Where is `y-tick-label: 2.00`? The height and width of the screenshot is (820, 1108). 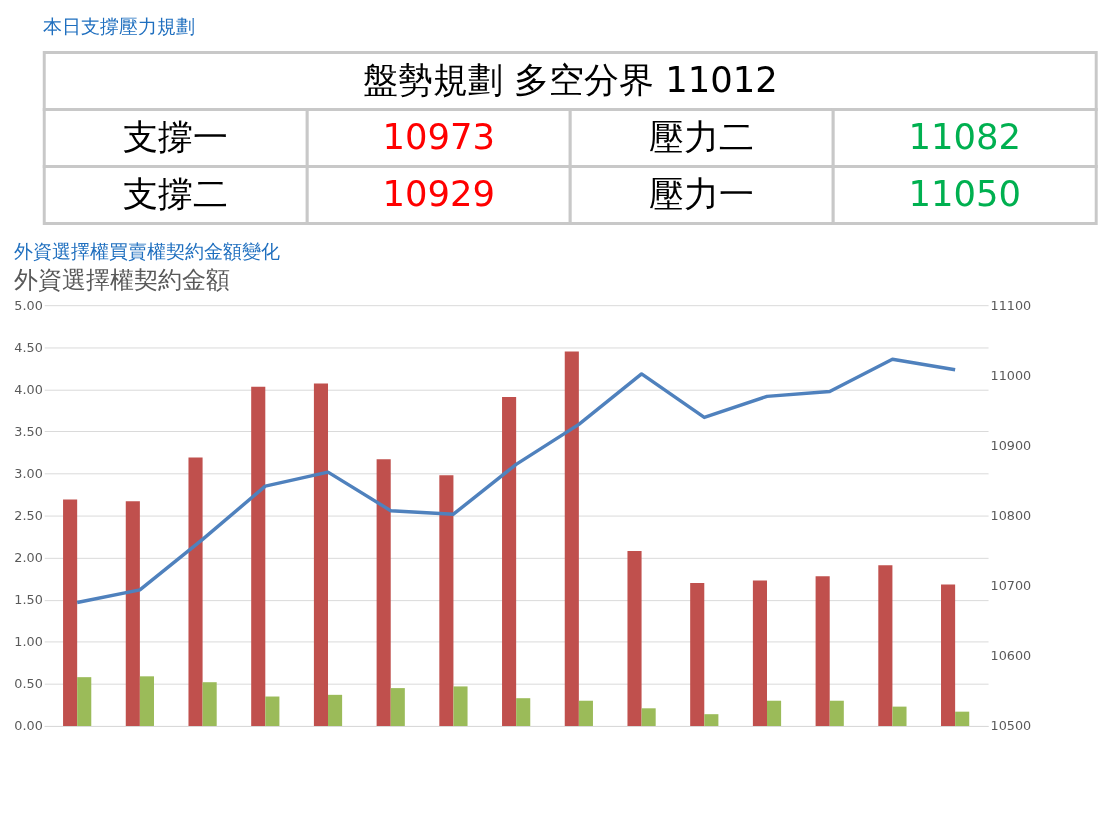
y-tick-label: 2.00 is located at coordinates (28, 558).